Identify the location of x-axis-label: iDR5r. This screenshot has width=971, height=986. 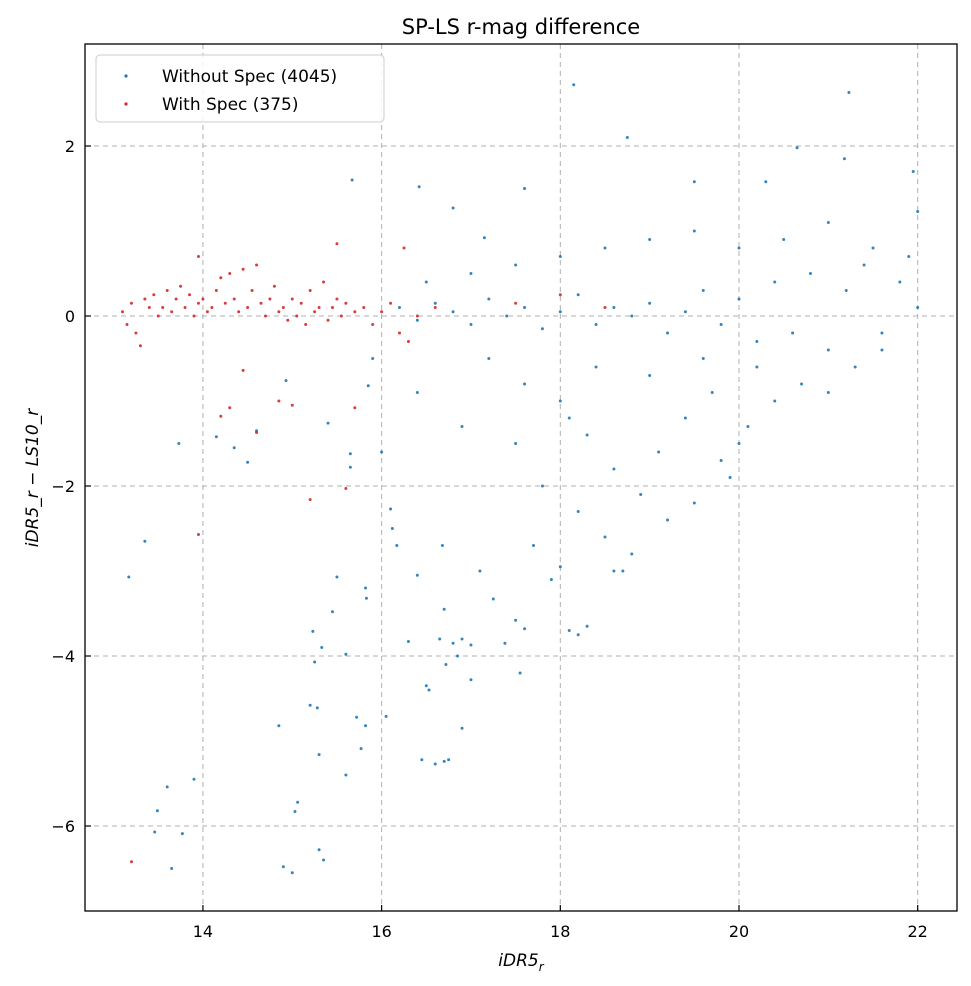
(521, 962).